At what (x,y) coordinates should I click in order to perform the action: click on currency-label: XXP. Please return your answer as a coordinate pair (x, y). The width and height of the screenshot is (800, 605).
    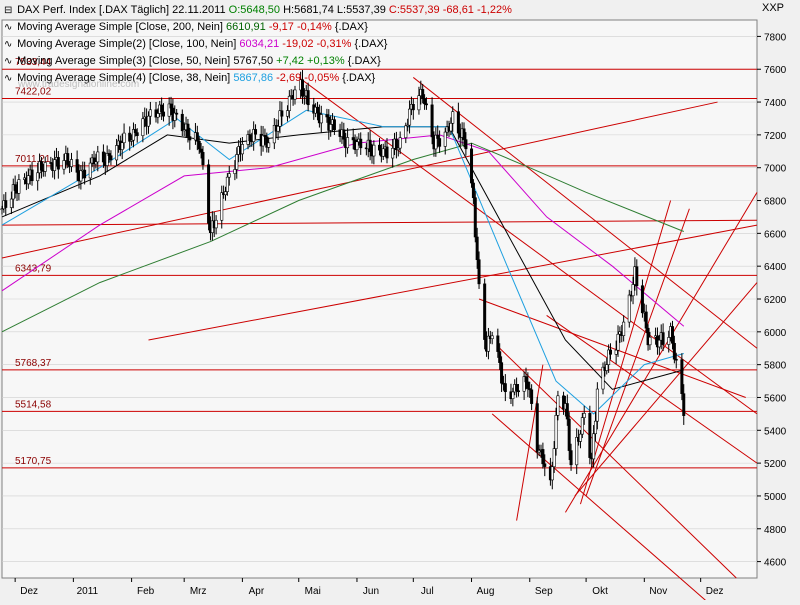
    Looking at the image, I should click on (773, 8).